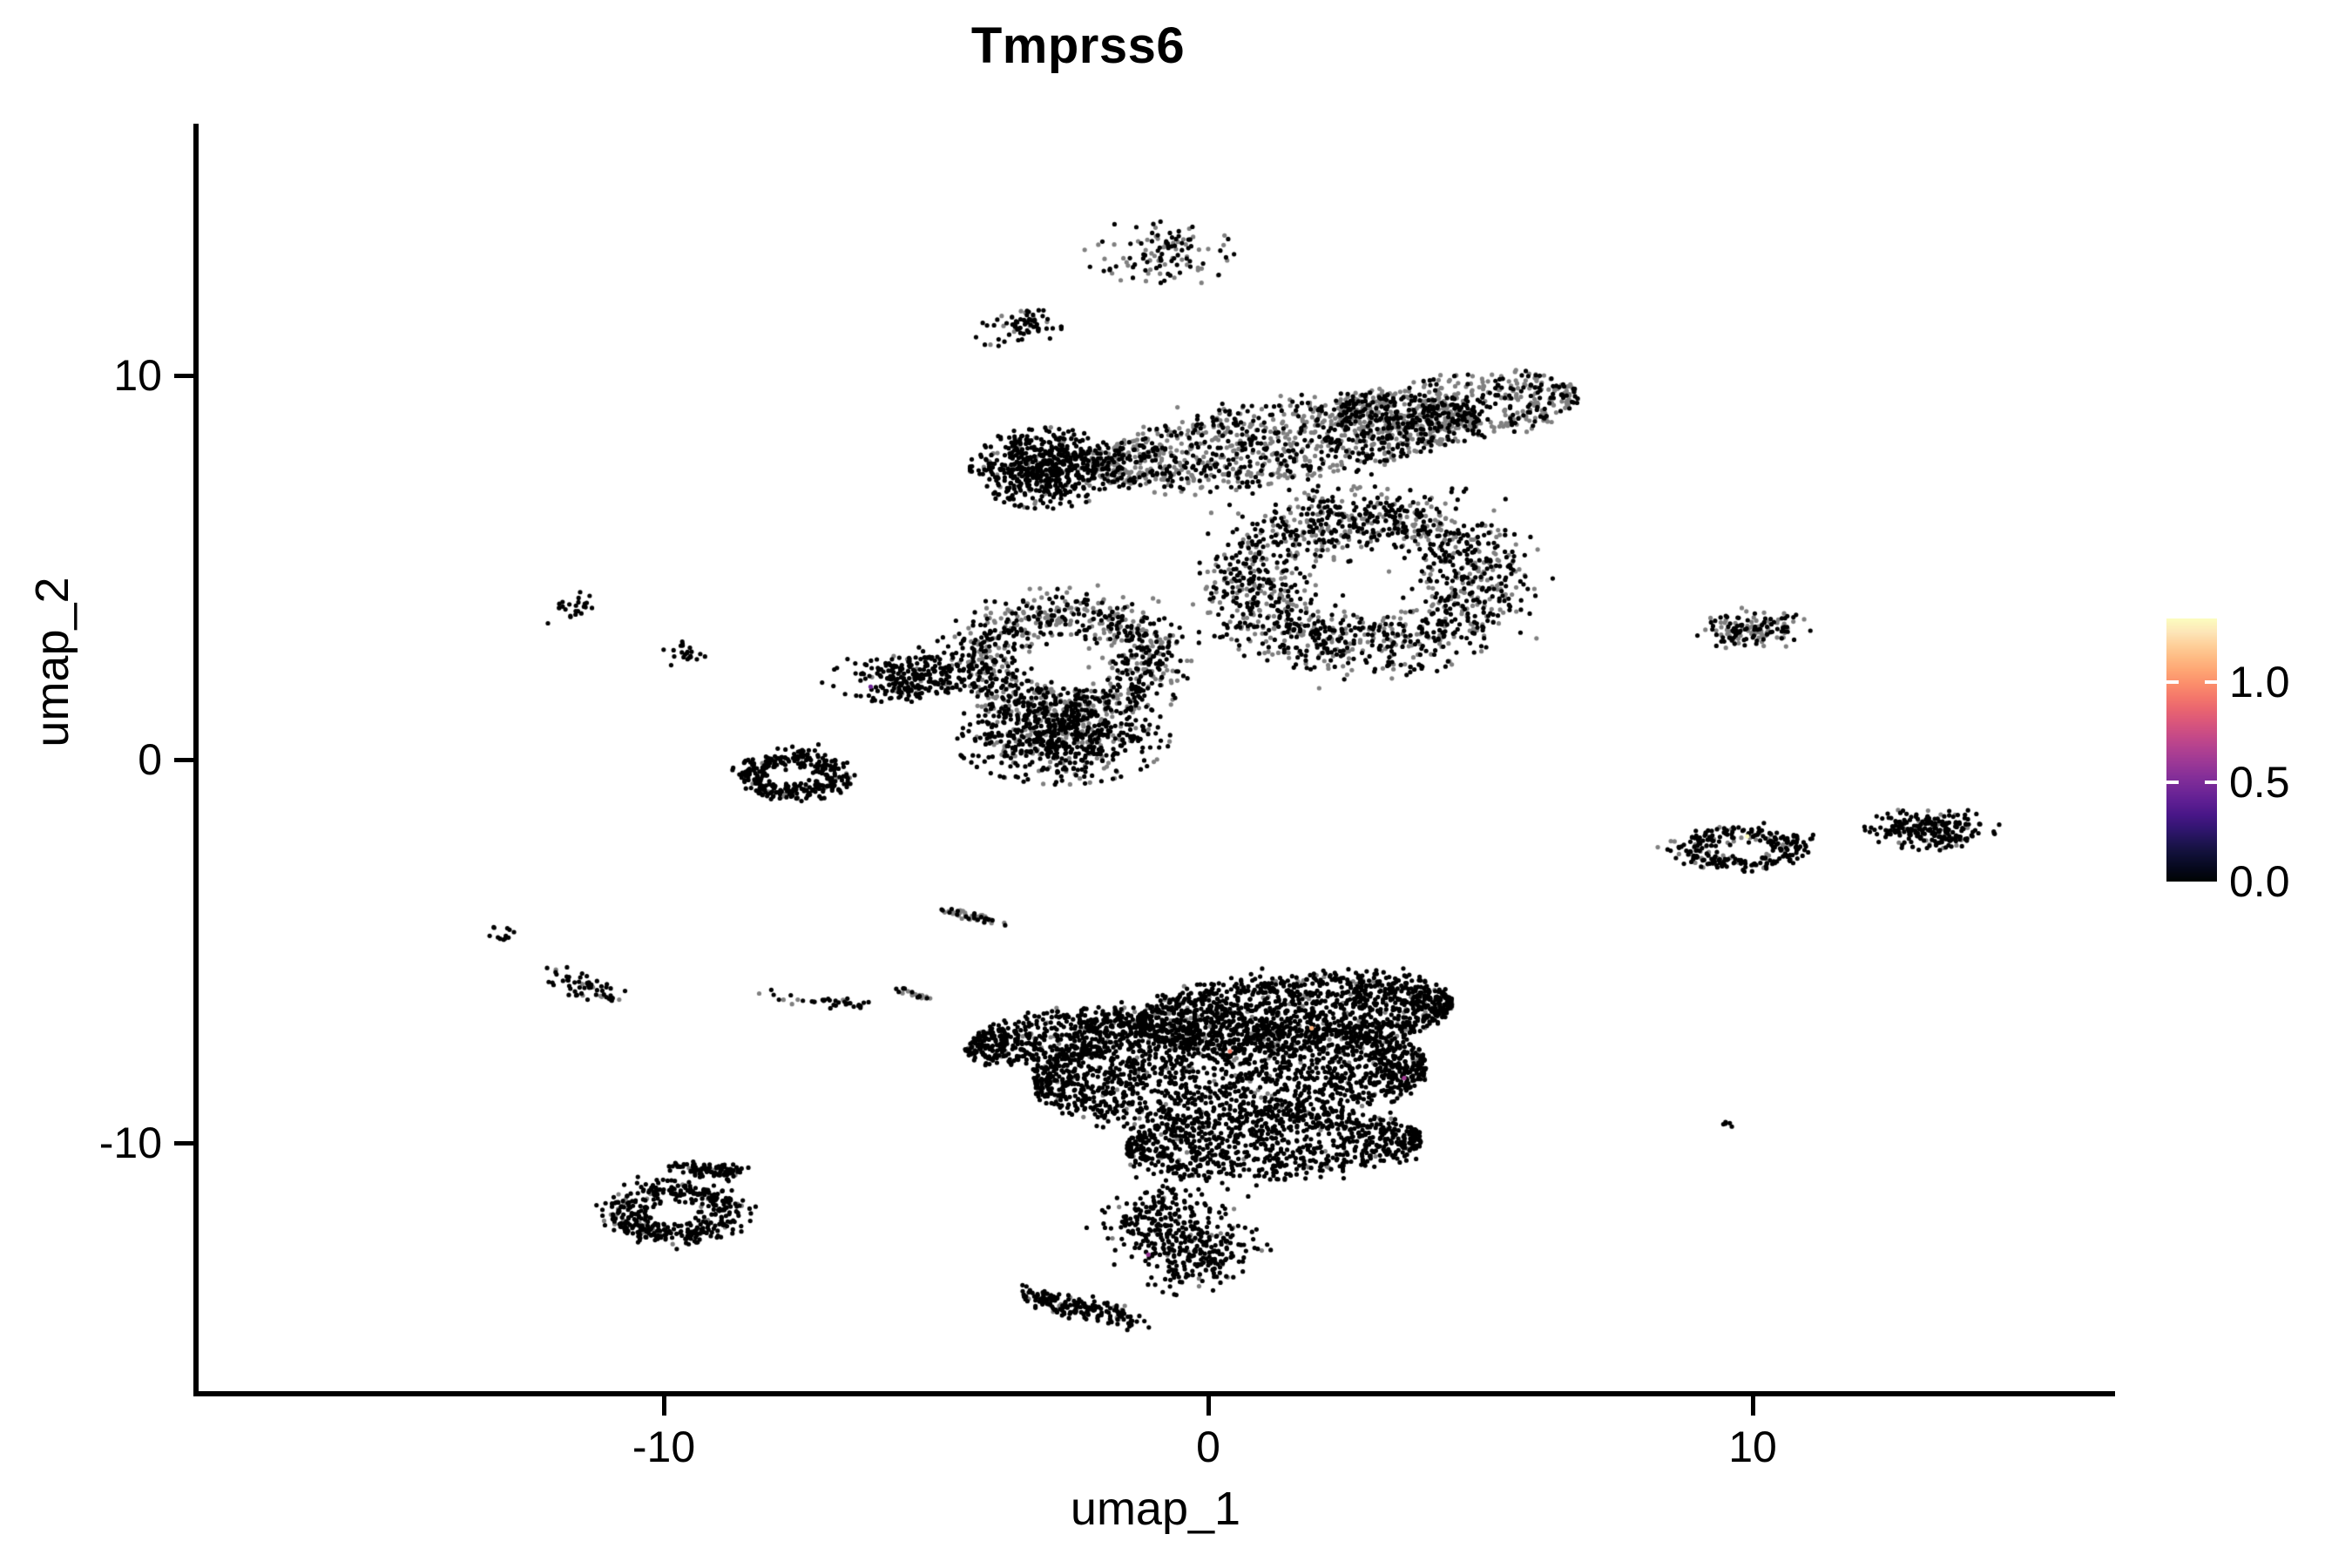  I want to click on colorbar-legend: 1.0 0.5 0.0, so click(2249, 762).